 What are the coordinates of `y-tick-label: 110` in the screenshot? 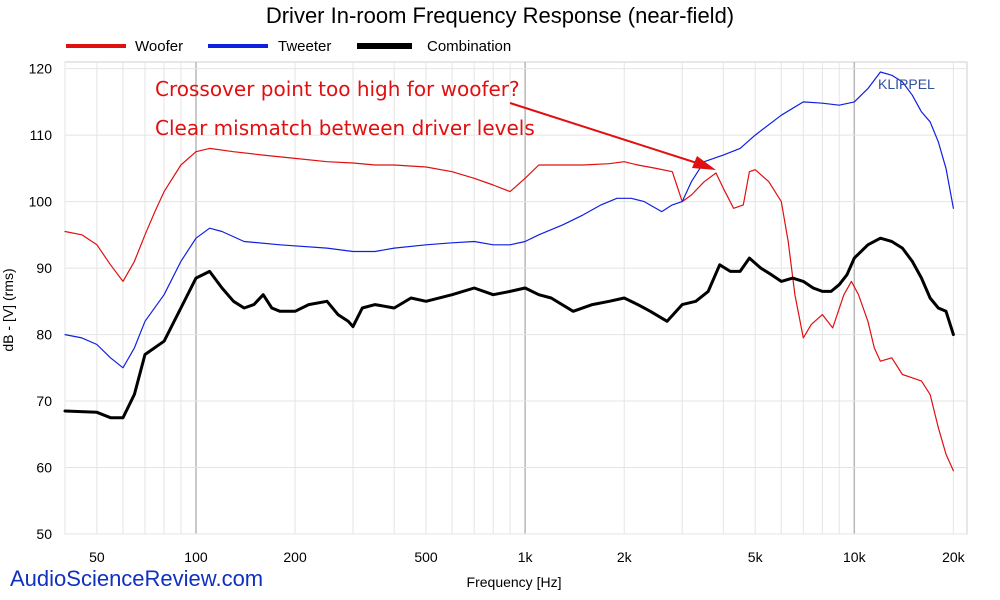 It's located at (41, 135).